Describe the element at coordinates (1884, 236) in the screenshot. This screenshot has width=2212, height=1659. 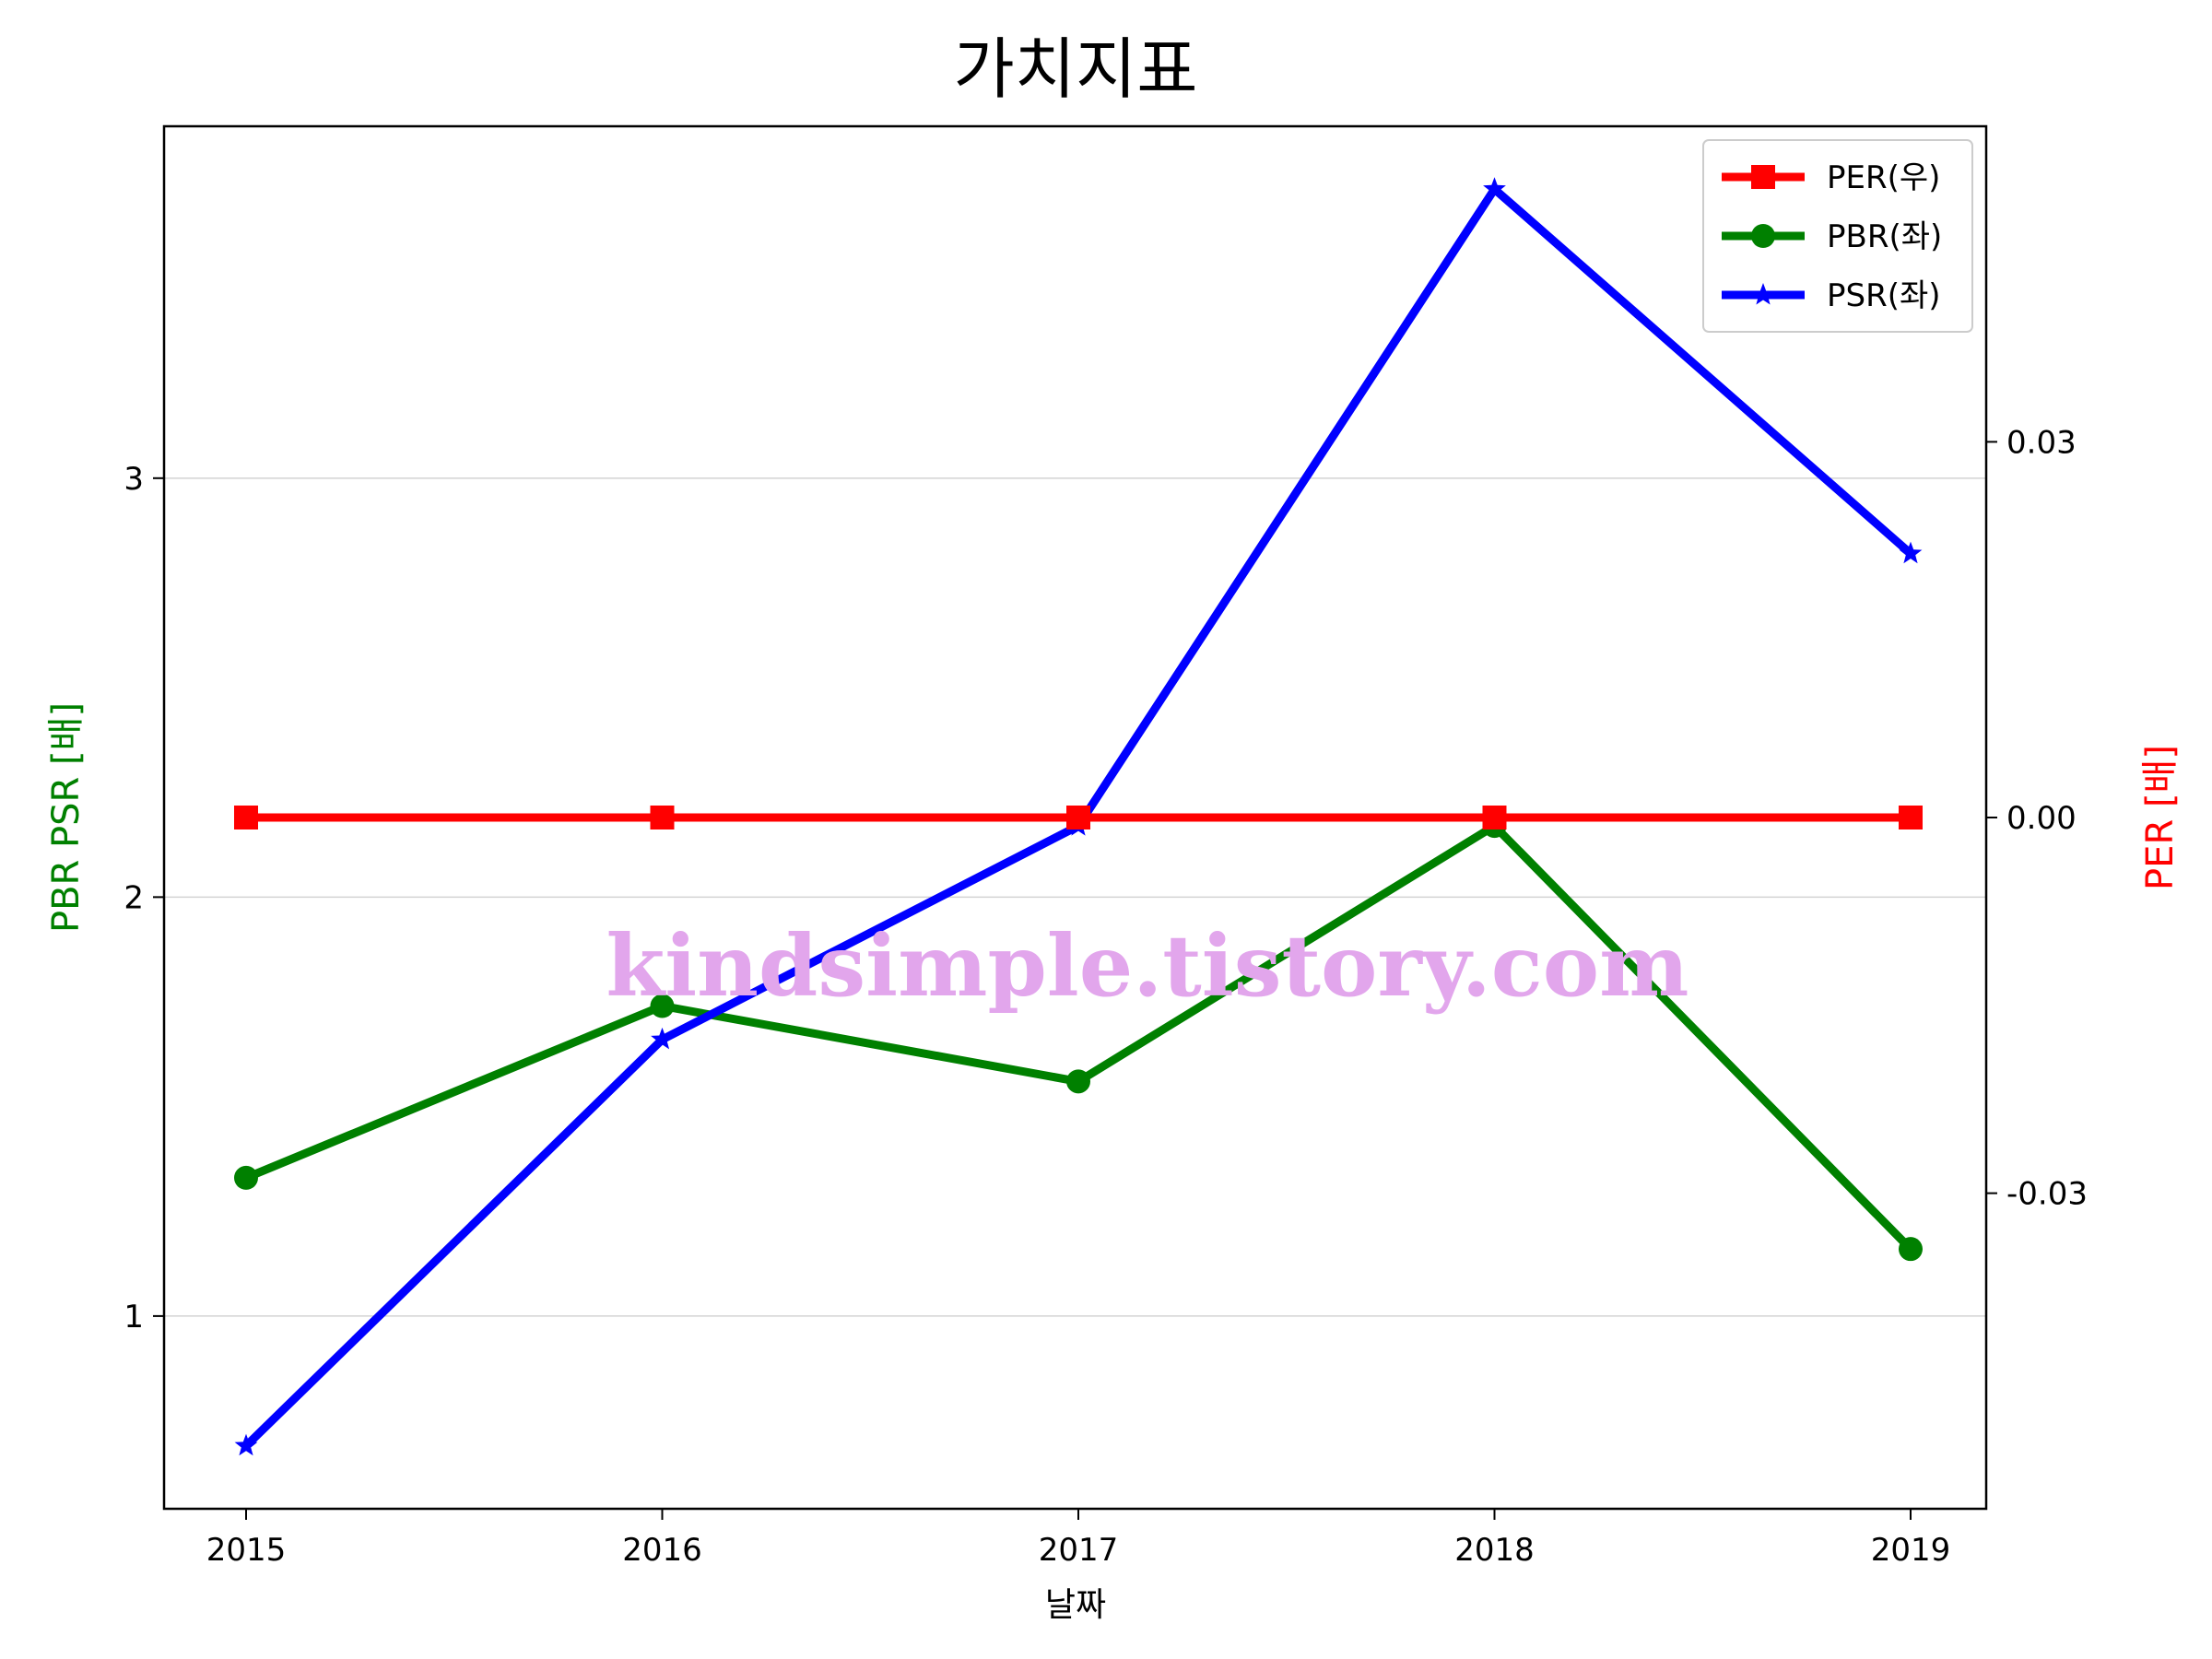
I see `legend-label: PBR(좌)` at that location.